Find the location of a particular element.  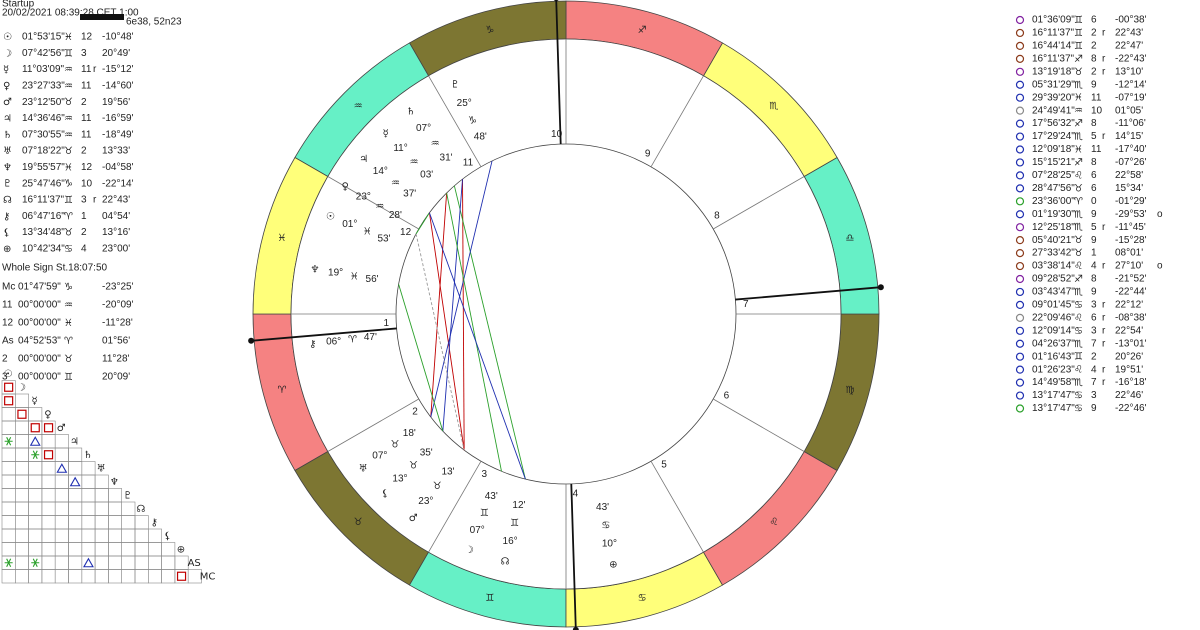

cusp-declination: 01°56' is located at coordinates (116, 341).